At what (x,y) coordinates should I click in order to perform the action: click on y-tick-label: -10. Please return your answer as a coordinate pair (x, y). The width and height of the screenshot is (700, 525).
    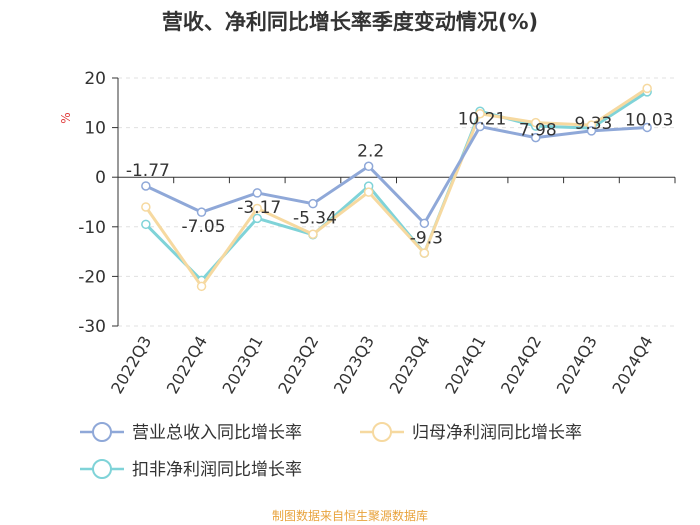
    Looking at the image, I should click on (92, 228).